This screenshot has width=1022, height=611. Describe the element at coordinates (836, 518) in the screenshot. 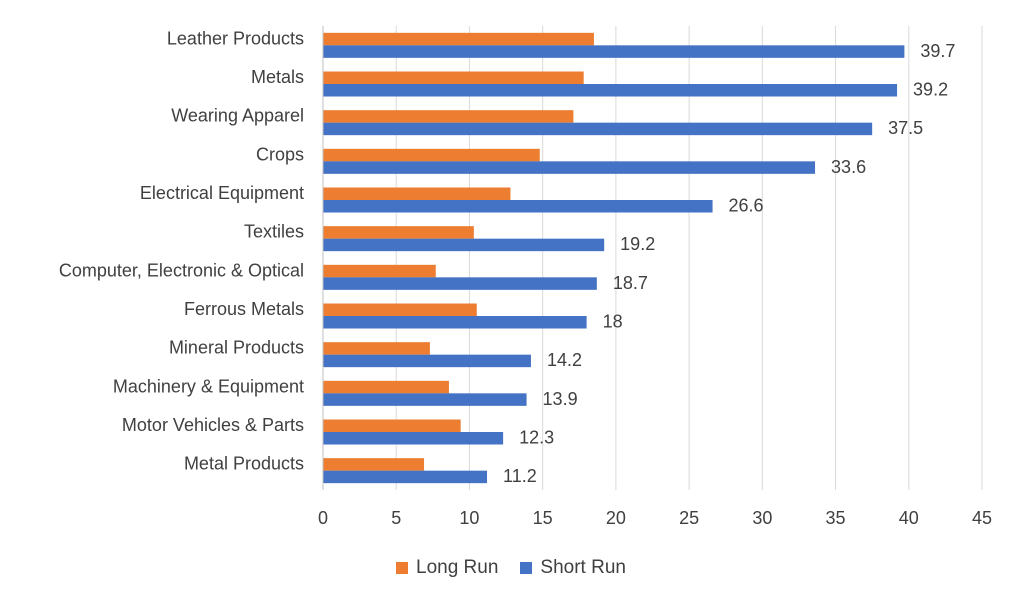

I see `x-tick-label: 35` at that location.